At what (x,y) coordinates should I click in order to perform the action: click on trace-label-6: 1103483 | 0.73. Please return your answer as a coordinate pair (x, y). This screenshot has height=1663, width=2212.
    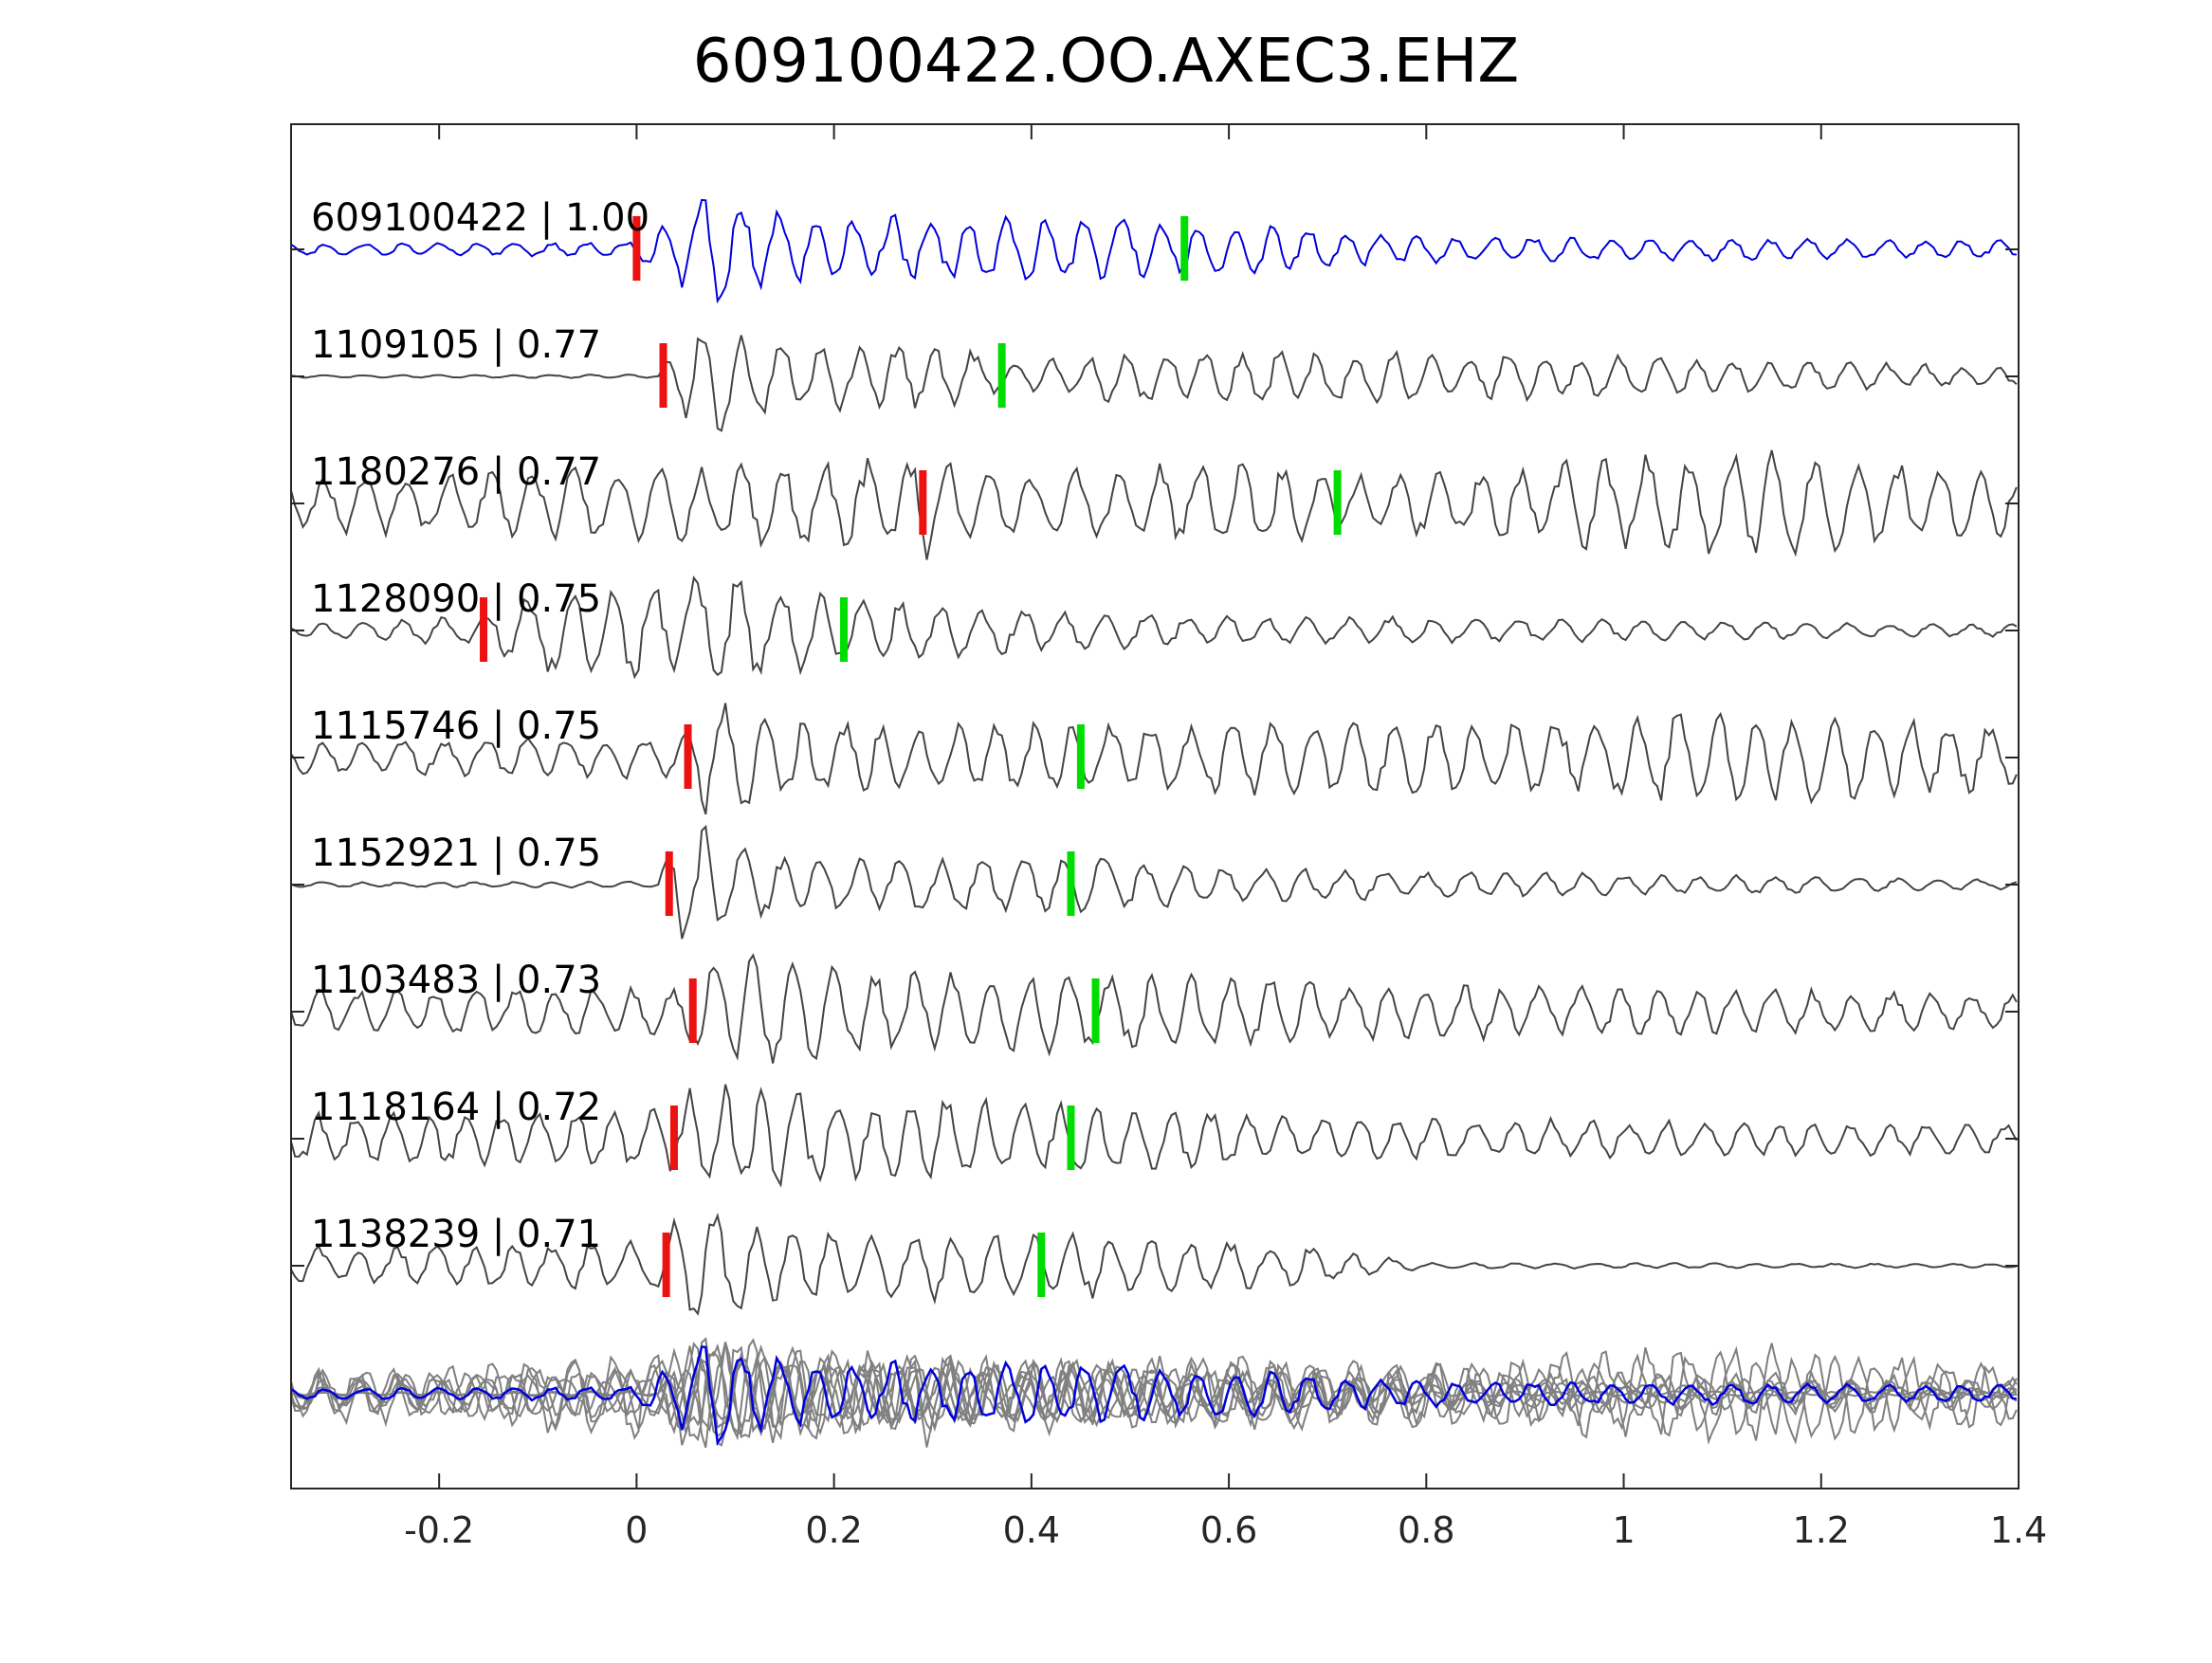
    Looking at the image, I should click on (456, 981).